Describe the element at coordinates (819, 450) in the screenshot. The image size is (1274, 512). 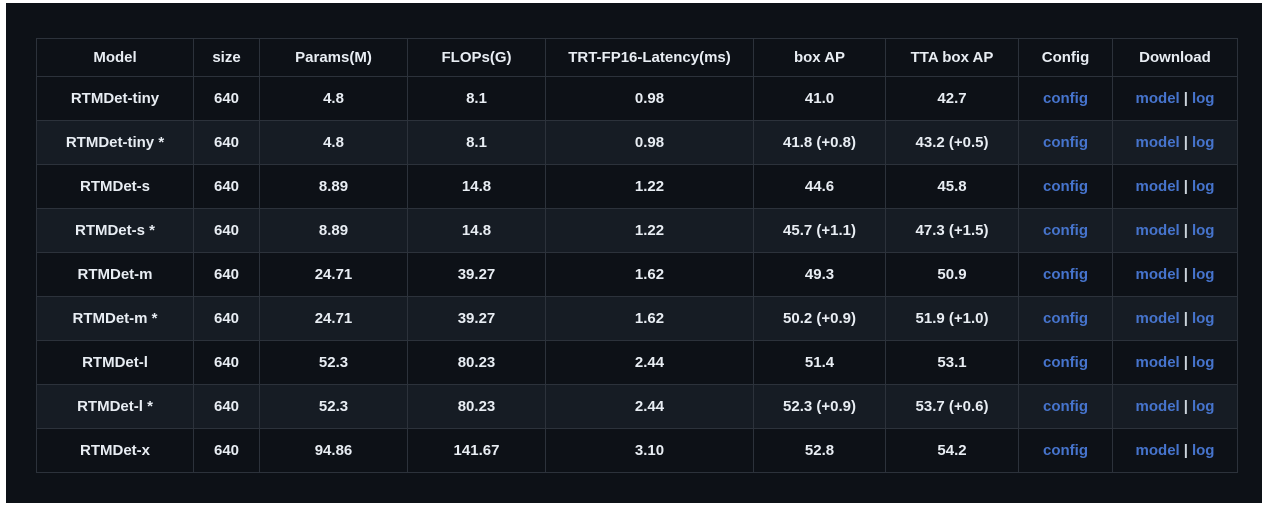
I see `box-ap-value: 52.8` at that location.